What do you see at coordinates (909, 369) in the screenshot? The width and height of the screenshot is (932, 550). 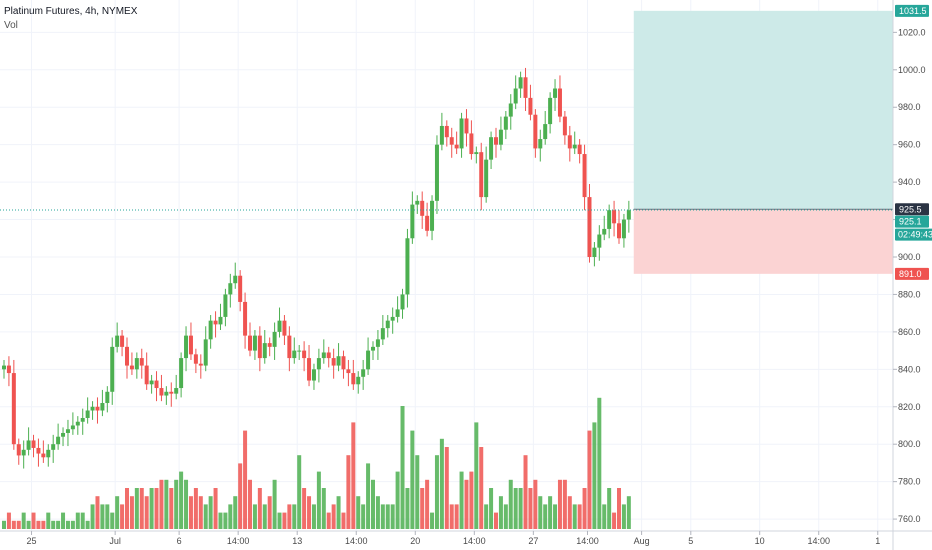 I see `price-tick-label: 840.0` at bounding box center [909, 369].